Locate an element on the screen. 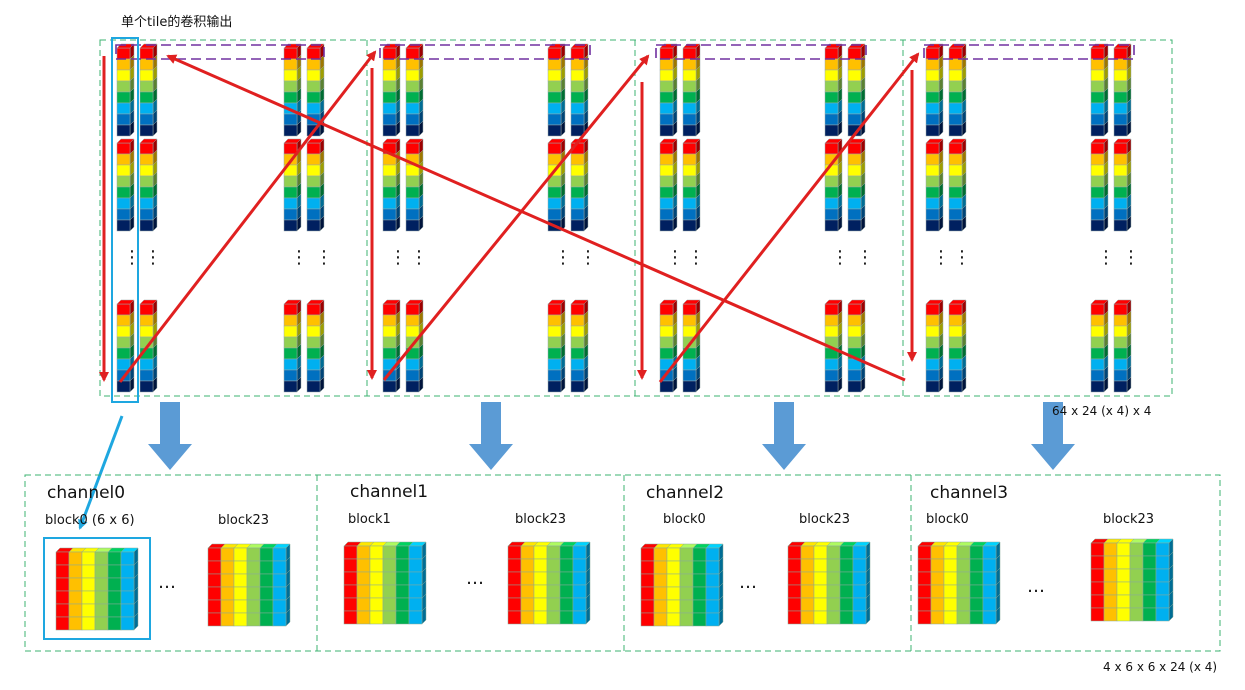 This screenshot has width=1245, height=690. block-label: block0 is located at coordinates (684, 519).